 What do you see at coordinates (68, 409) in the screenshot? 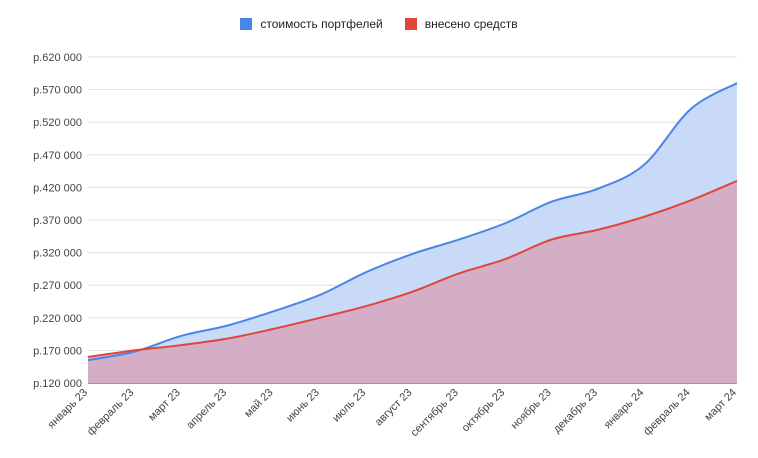
I see `x-tick-label: январь 23` at bounding box center [68, 409].